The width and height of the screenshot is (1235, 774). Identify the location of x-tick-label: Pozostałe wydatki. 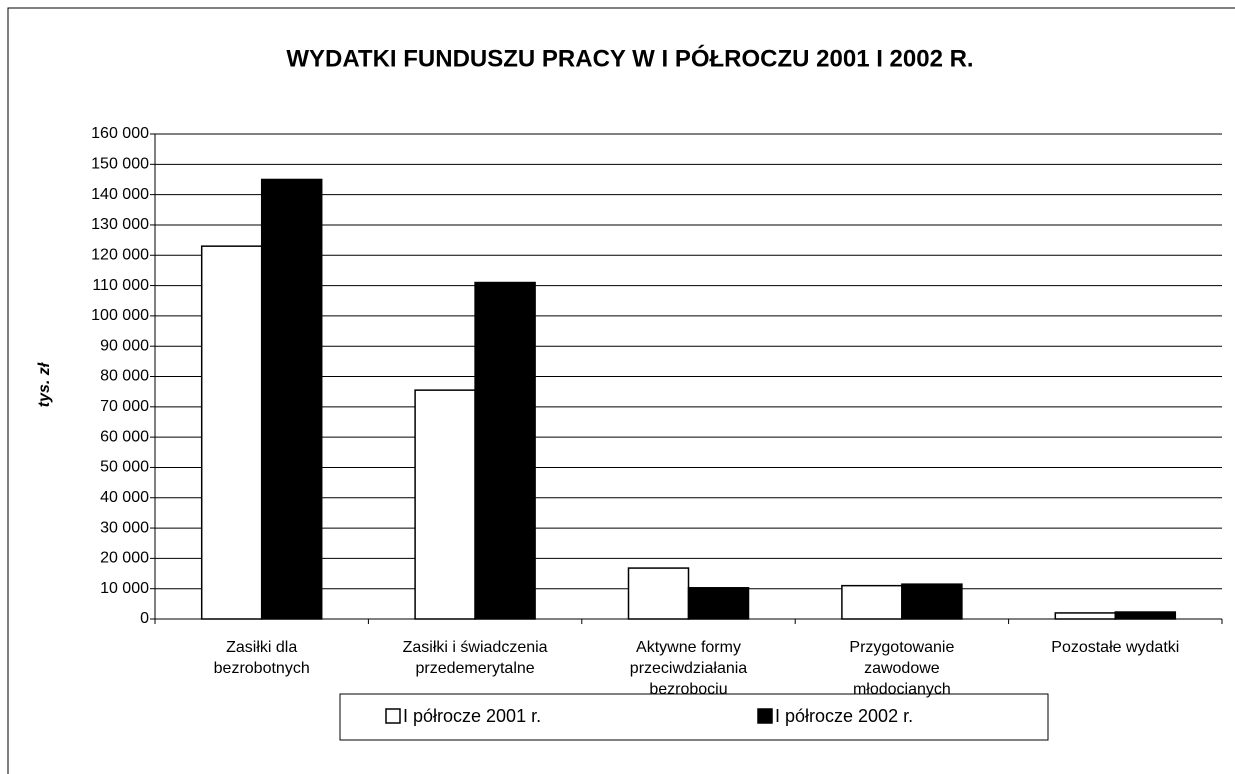
(1115, 647).